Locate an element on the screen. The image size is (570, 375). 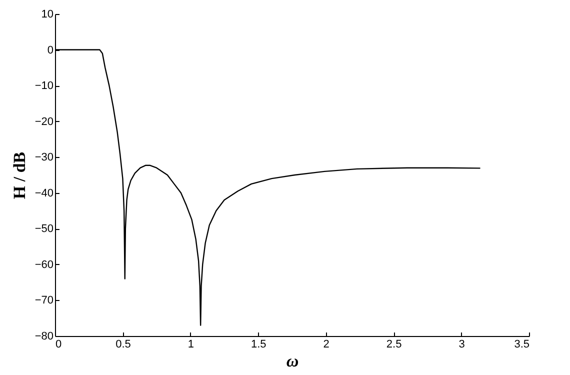
x-tick-label: 2 is located at coordinates (326, 344).